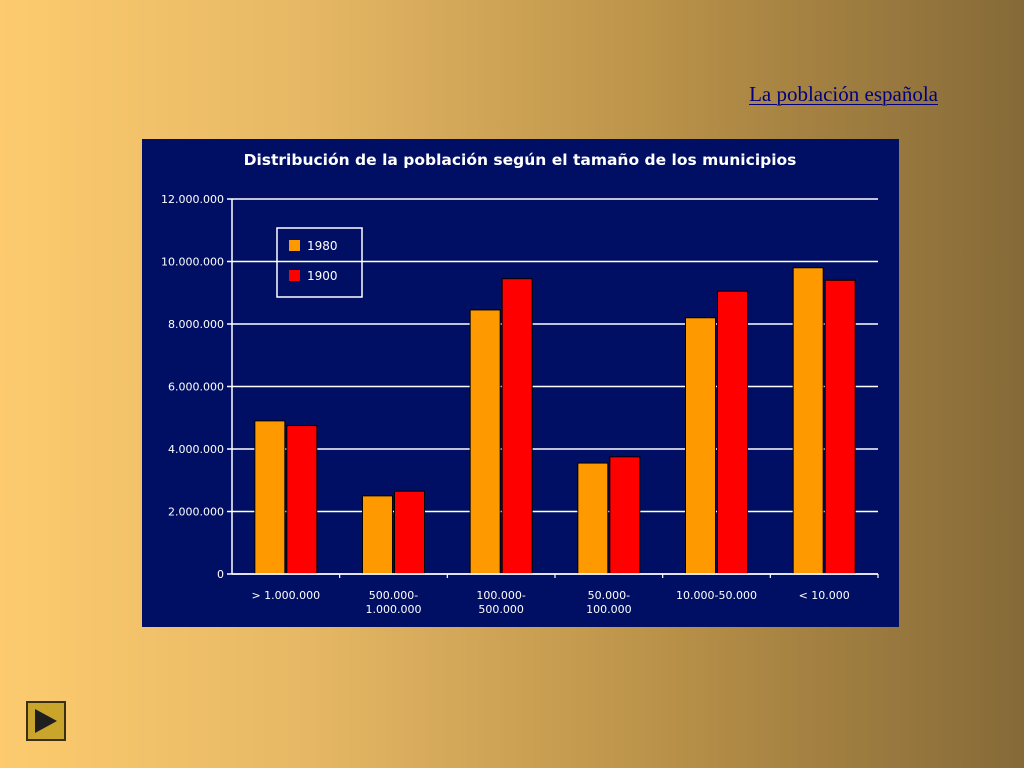 The image size is (1024, 768). Describe the element at coordinates (192, 262) in the screenshot. I see `y-tick-label: 10.000.000` at that location.